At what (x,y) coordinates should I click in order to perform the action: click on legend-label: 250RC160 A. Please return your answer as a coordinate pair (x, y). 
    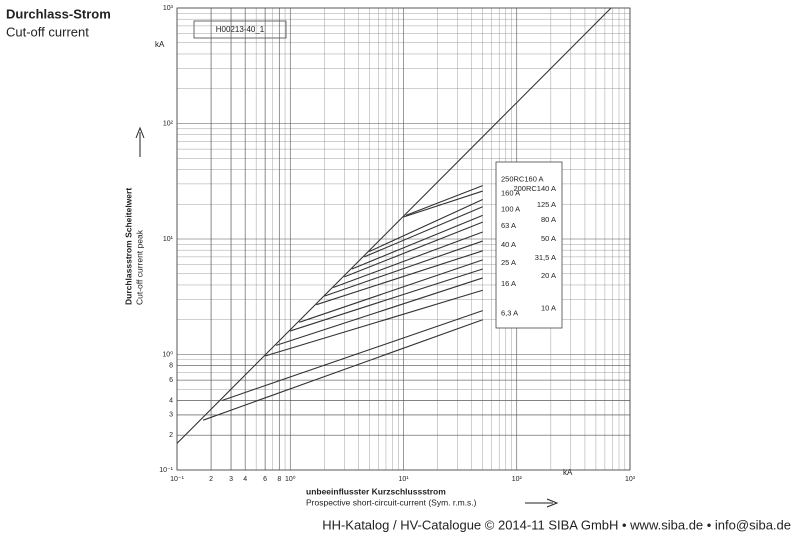
    Looking at the image, I should click on (522, 179).